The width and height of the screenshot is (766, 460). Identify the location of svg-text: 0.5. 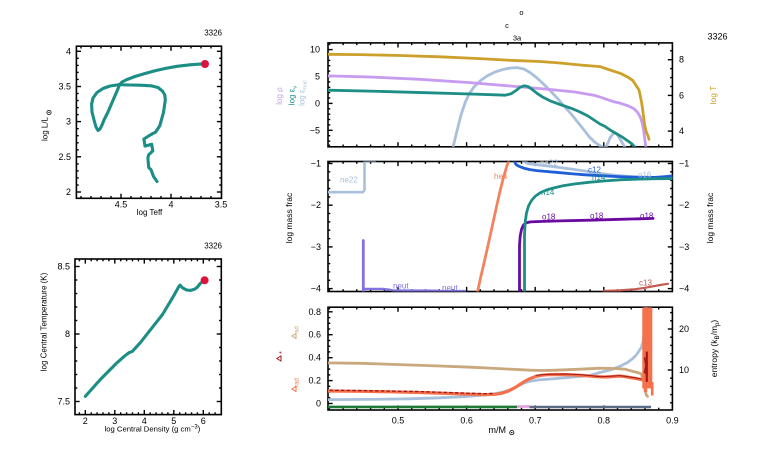
(398, 421).